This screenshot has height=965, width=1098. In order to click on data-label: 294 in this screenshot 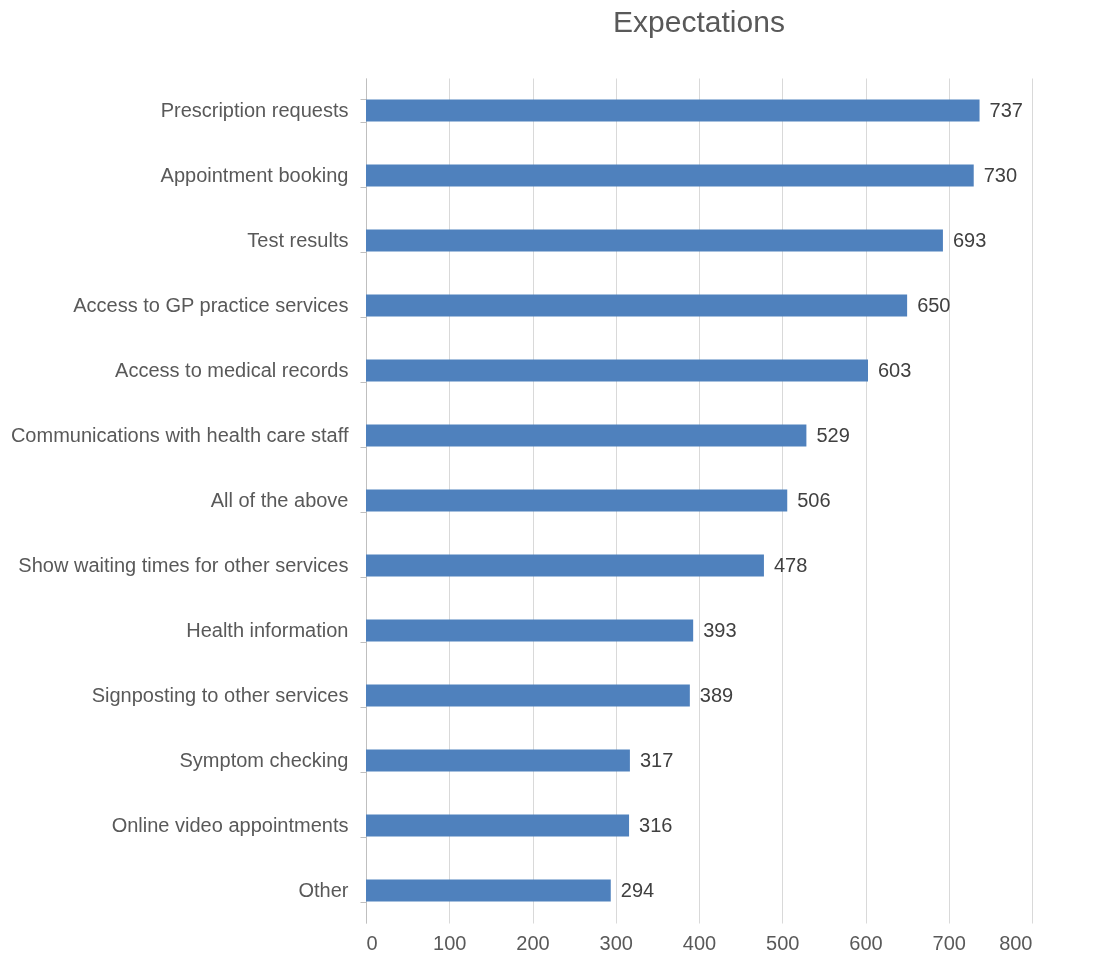, I will do `click(637, 889)`.